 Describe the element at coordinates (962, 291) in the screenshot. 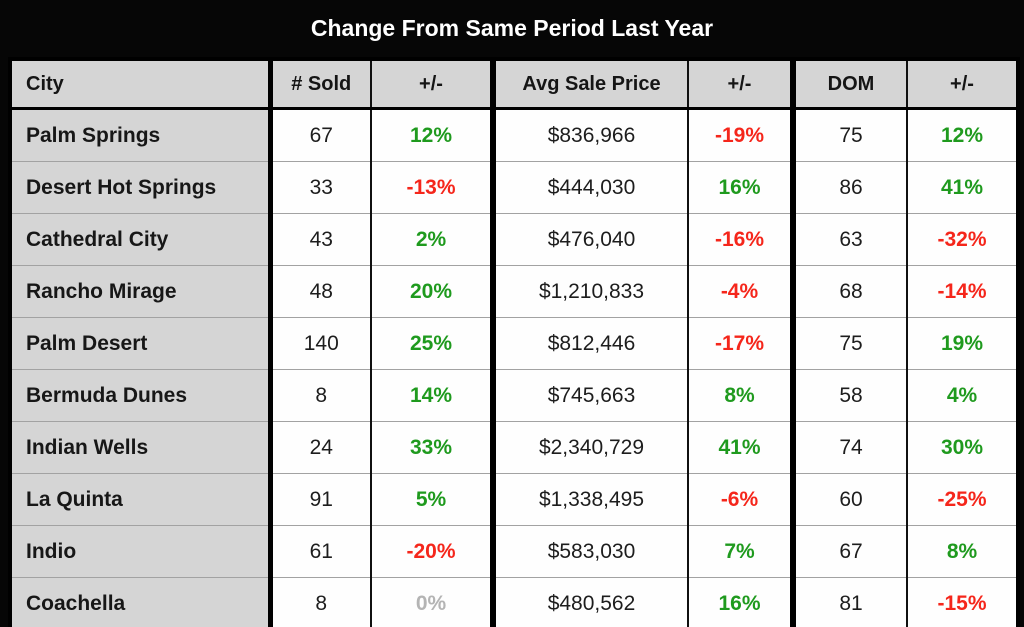

I see `dom-change-cell: -14%` at that location.